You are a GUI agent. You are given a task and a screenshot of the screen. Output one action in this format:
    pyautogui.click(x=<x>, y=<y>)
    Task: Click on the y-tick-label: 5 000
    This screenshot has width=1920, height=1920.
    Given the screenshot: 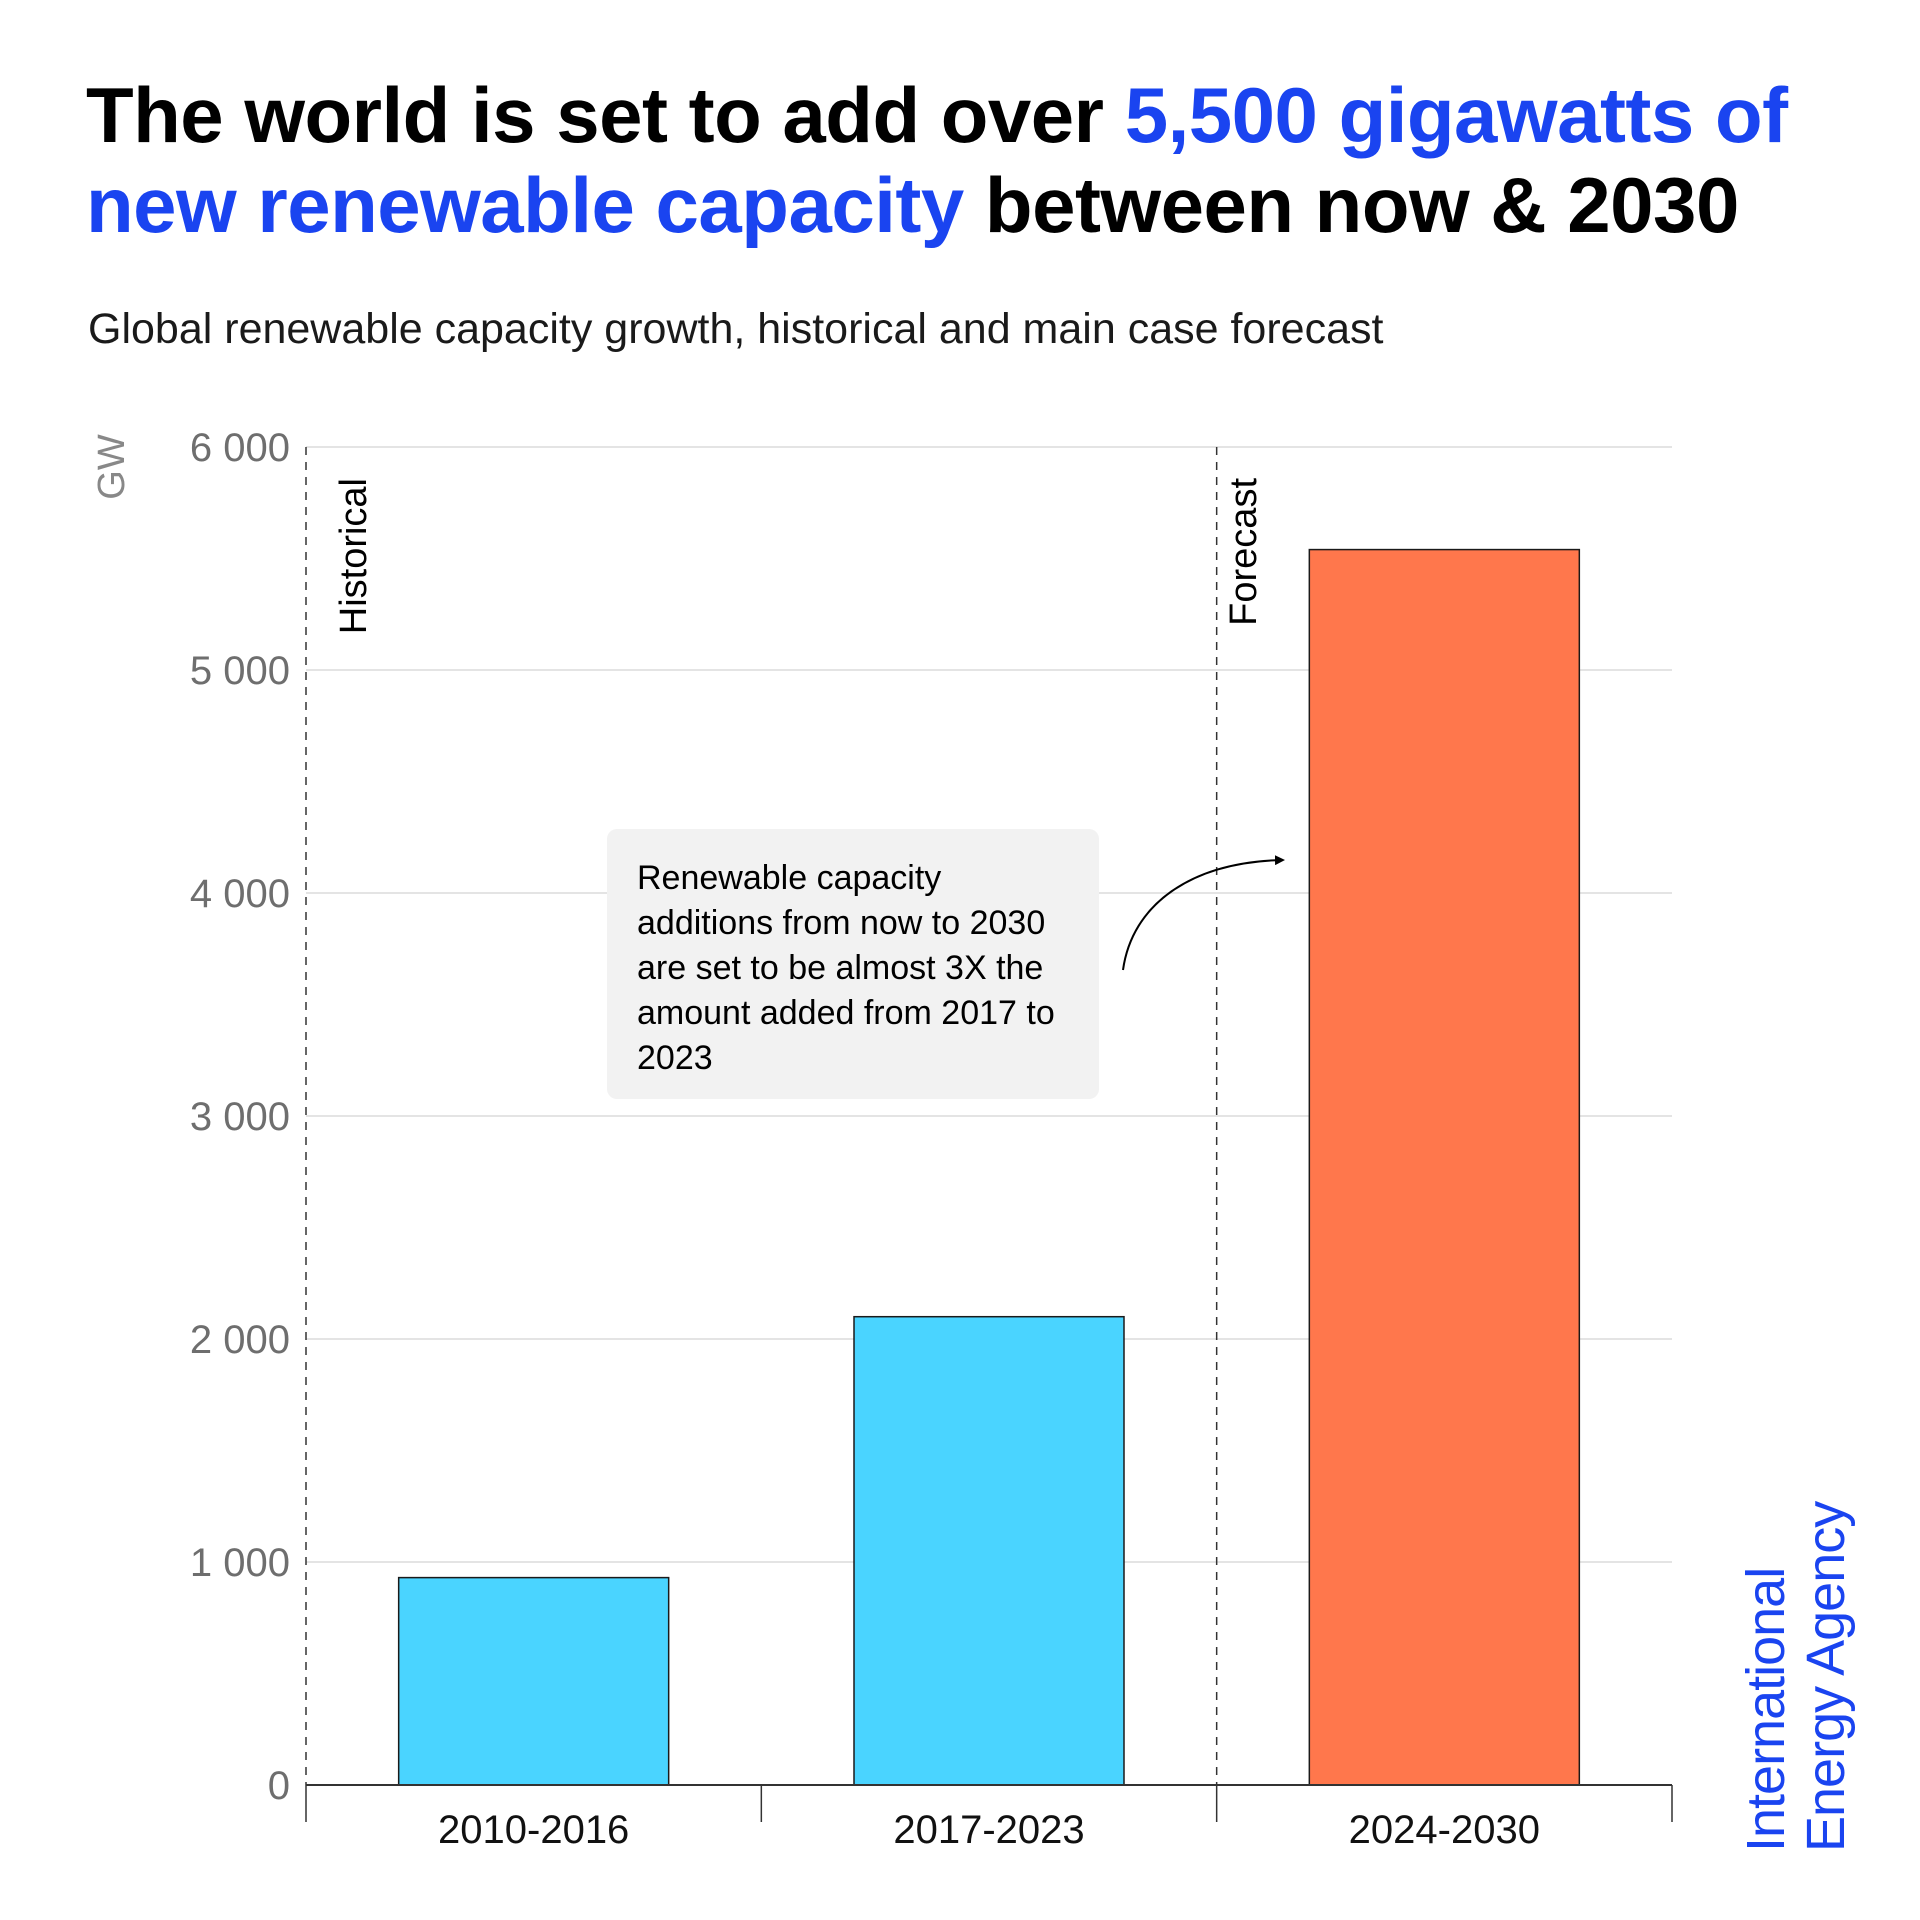 What is the action you would take?
    pyautogui.click(x=240, y=671)
    